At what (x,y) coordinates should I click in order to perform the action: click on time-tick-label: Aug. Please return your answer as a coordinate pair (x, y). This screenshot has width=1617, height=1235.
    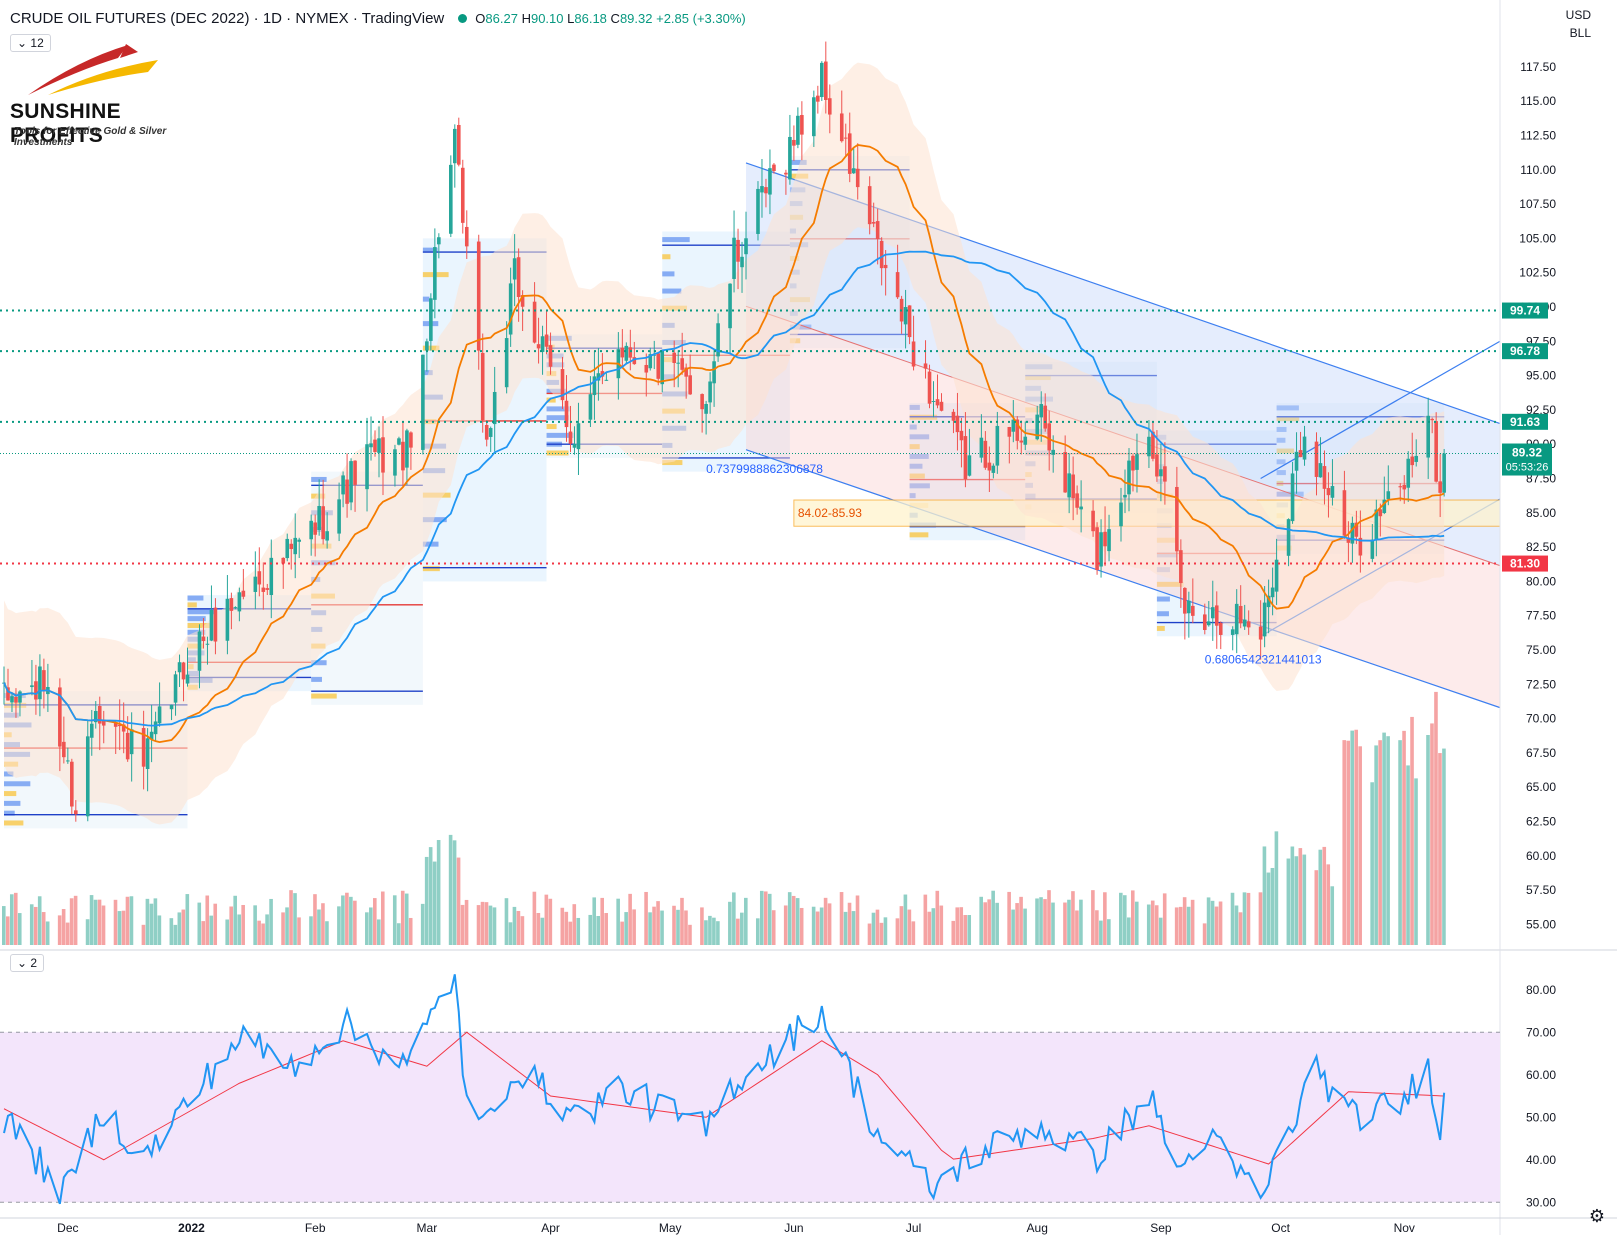
    Looking at the image, I should click on (1037, 1228).